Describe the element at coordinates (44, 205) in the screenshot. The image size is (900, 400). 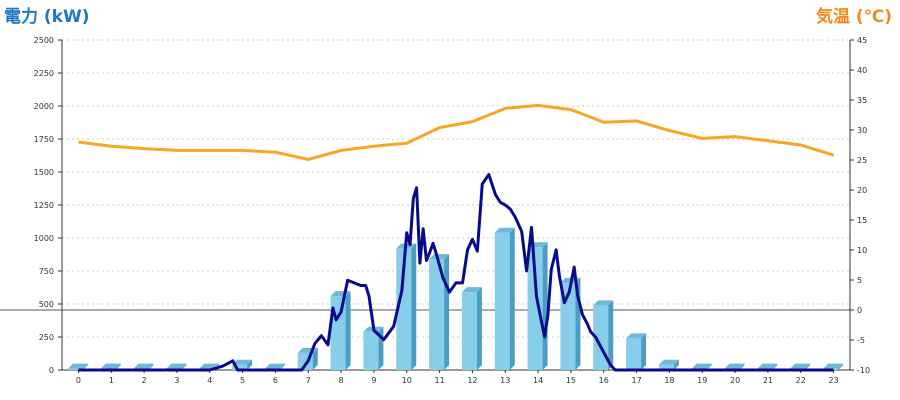
I see `left-tick-label: 1250` at that location.